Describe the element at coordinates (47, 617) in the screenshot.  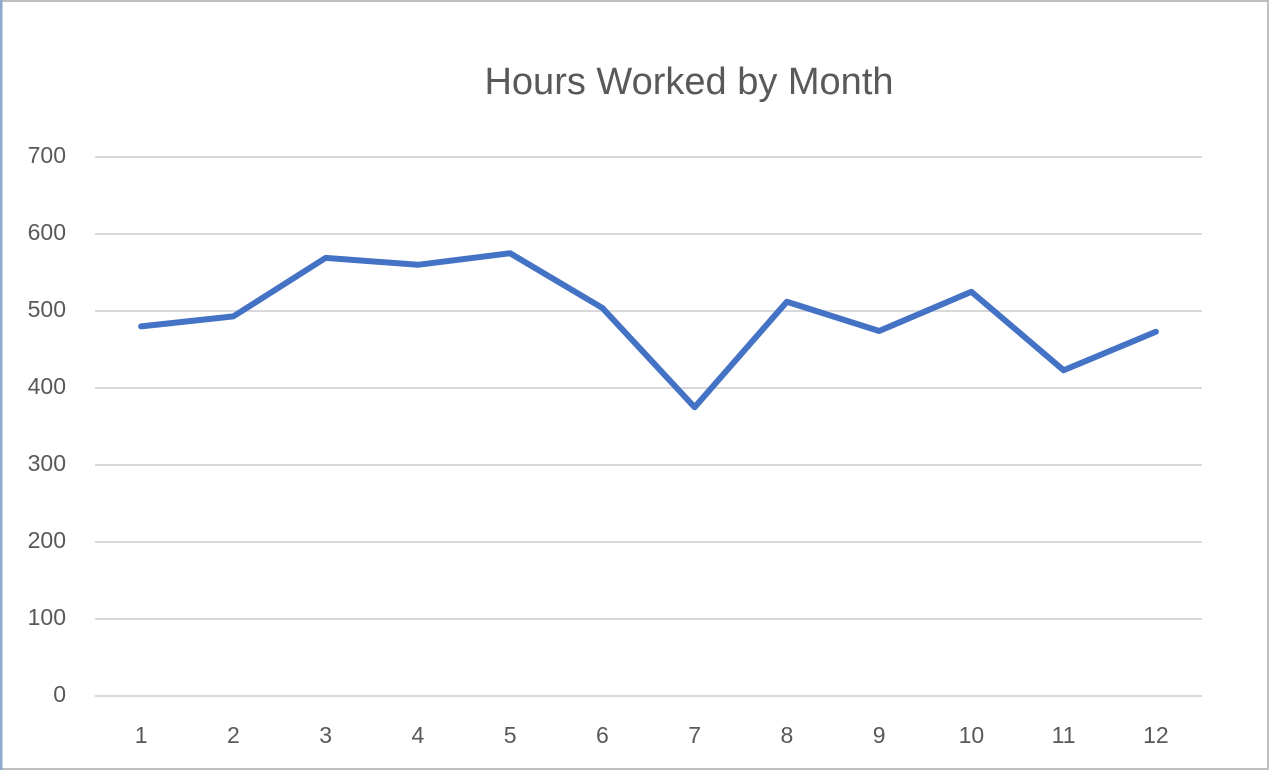
I see `y-tick-label: 100` at that location.